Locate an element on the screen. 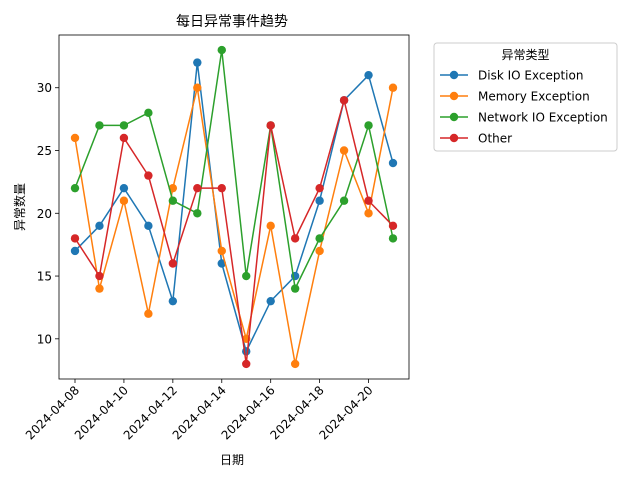  y-axis: 10 15 20 25 30 is located at coordinates (48, 213).